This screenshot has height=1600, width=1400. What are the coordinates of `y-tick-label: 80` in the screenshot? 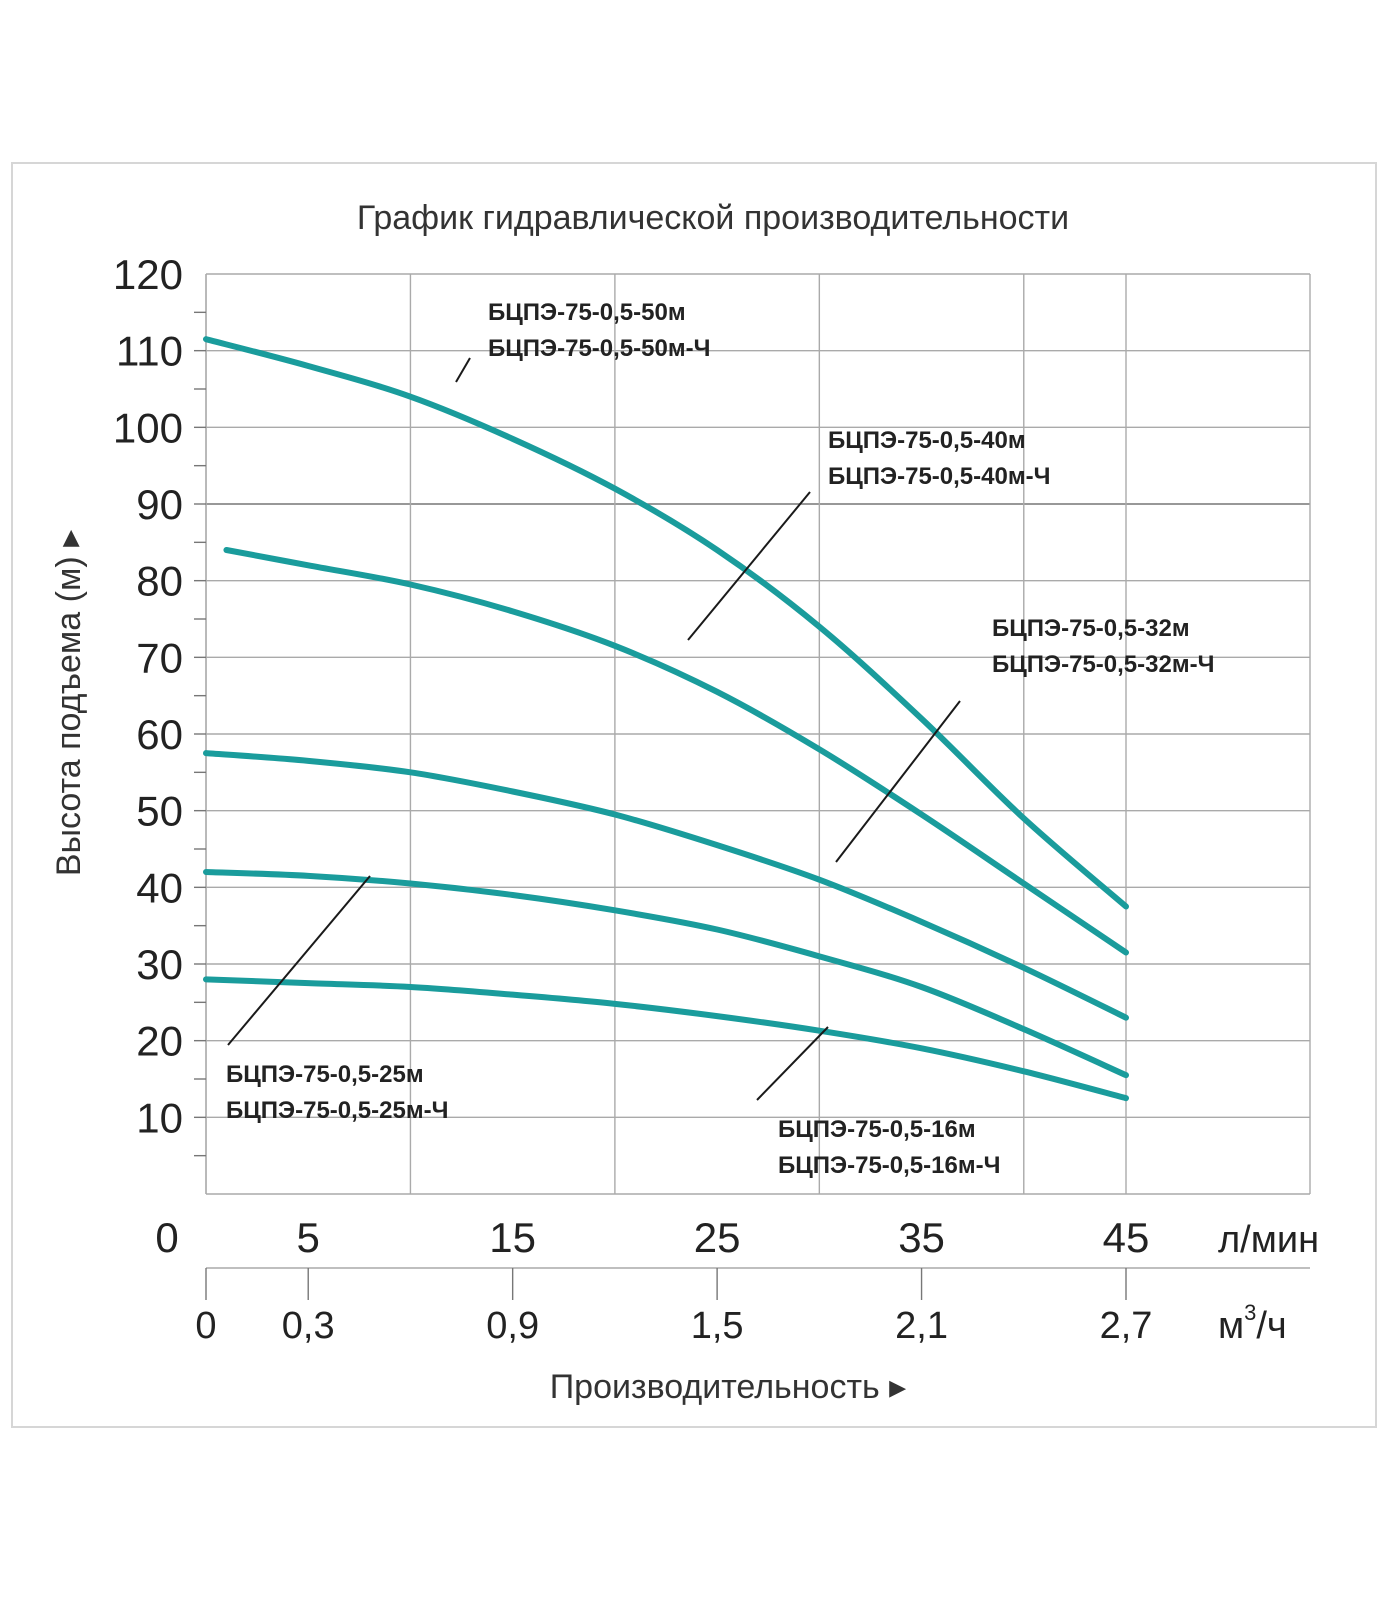 It's located at (159, 581).